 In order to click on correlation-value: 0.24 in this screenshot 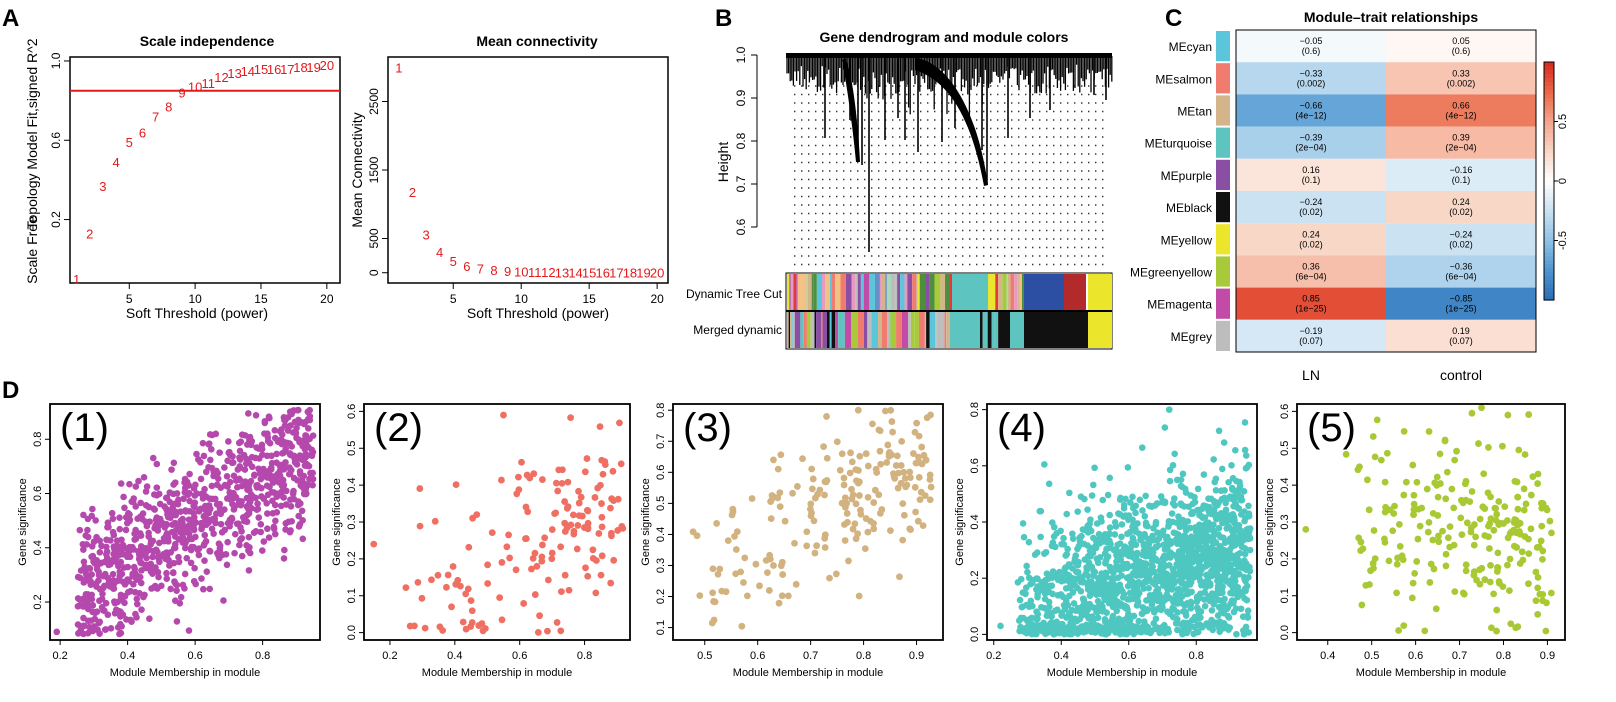, I will do `click(1461, 202)`.